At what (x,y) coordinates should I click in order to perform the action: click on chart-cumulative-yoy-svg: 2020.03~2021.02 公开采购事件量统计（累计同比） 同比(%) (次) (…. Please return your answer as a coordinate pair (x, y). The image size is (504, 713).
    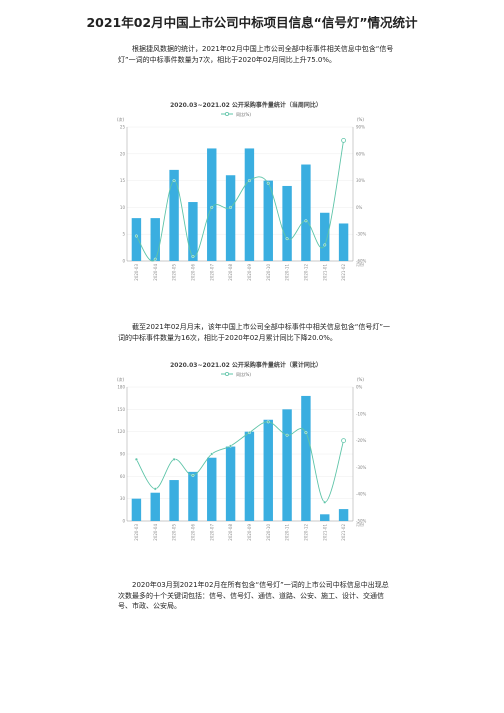
    Looking at the image, I should click on (242, 451).